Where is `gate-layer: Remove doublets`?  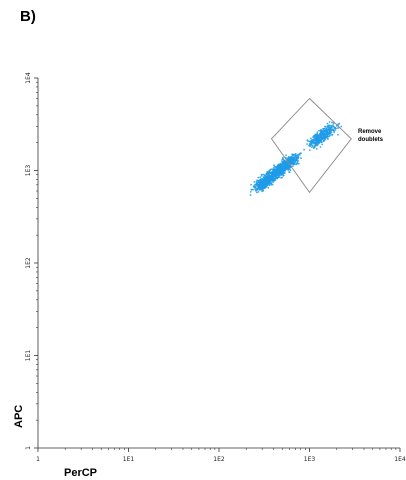 gate-layer: Remove doublets is located at coordinates (327, 145).